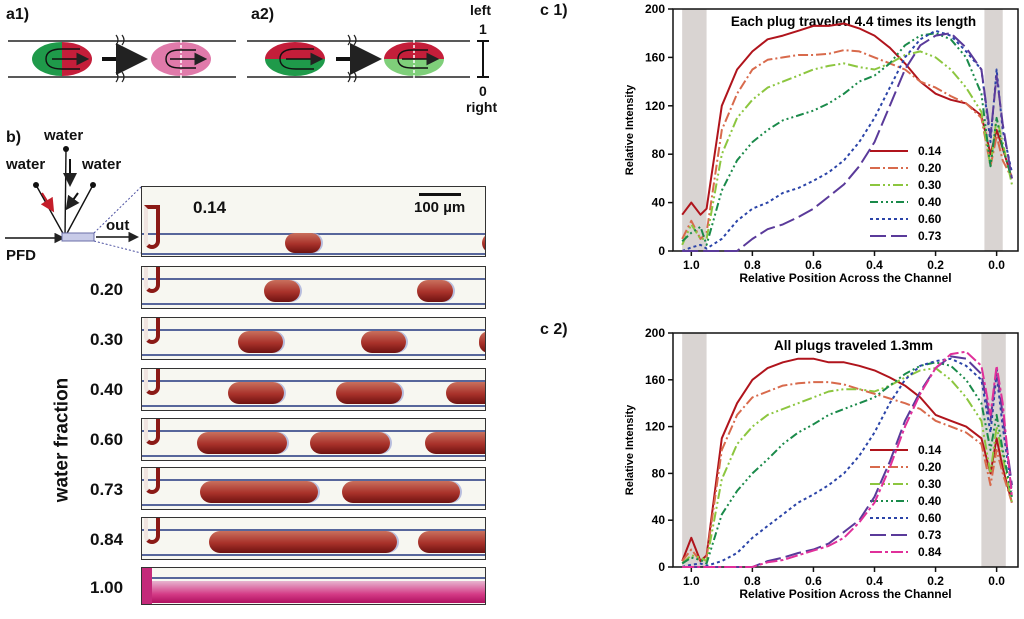 This screenshot has width=1024, height=619. Describe the element at coordinates (107, 289) in the screenshot. I see `fraction-label-0.20: 0.20` at that location.